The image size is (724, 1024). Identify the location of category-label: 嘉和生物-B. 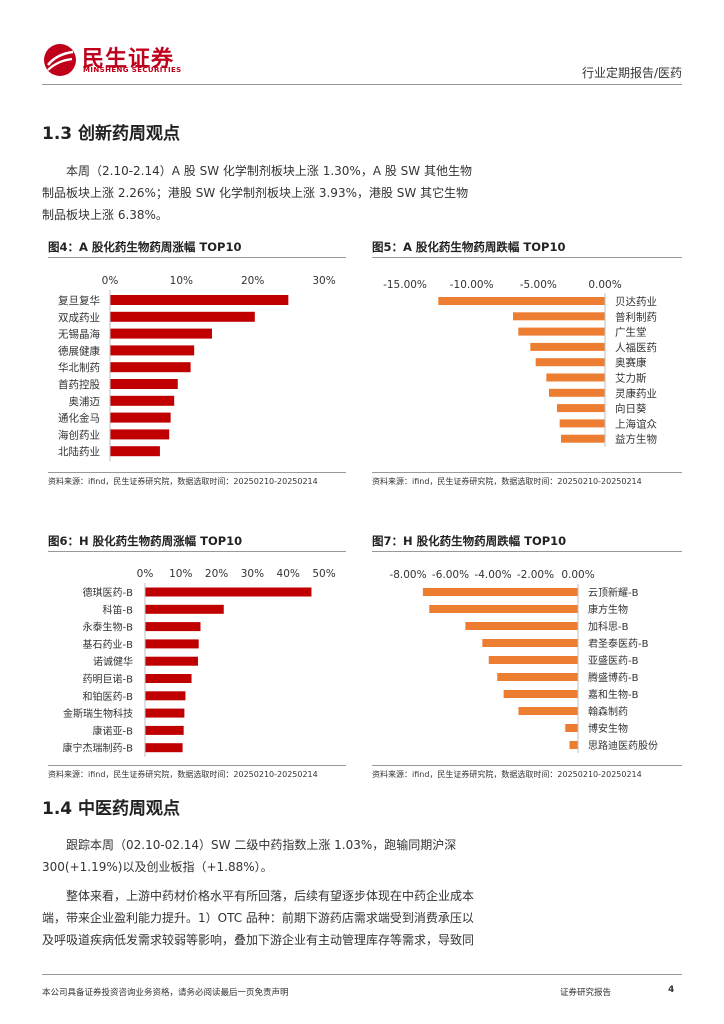
(613, 694).